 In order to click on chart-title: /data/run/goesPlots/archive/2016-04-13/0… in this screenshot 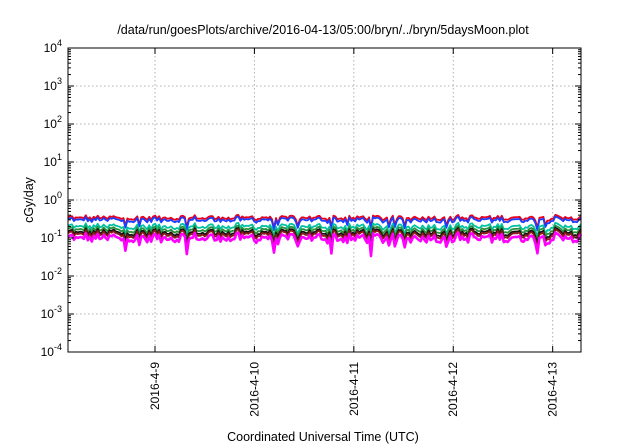, I will do `click(323, 30)`.